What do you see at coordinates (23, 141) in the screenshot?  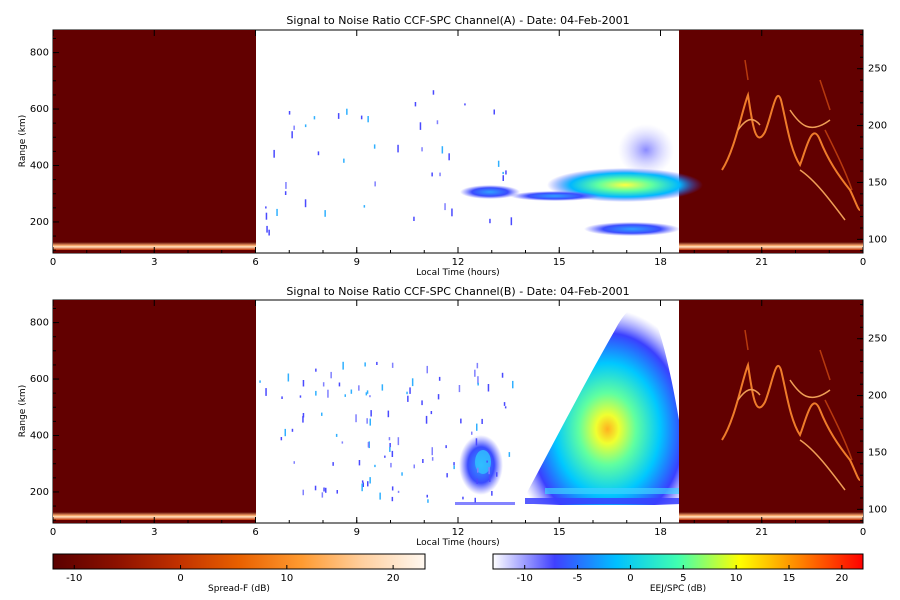 I see `panel-a-ylabel: Range (km)` at bounding box center [23, 141].